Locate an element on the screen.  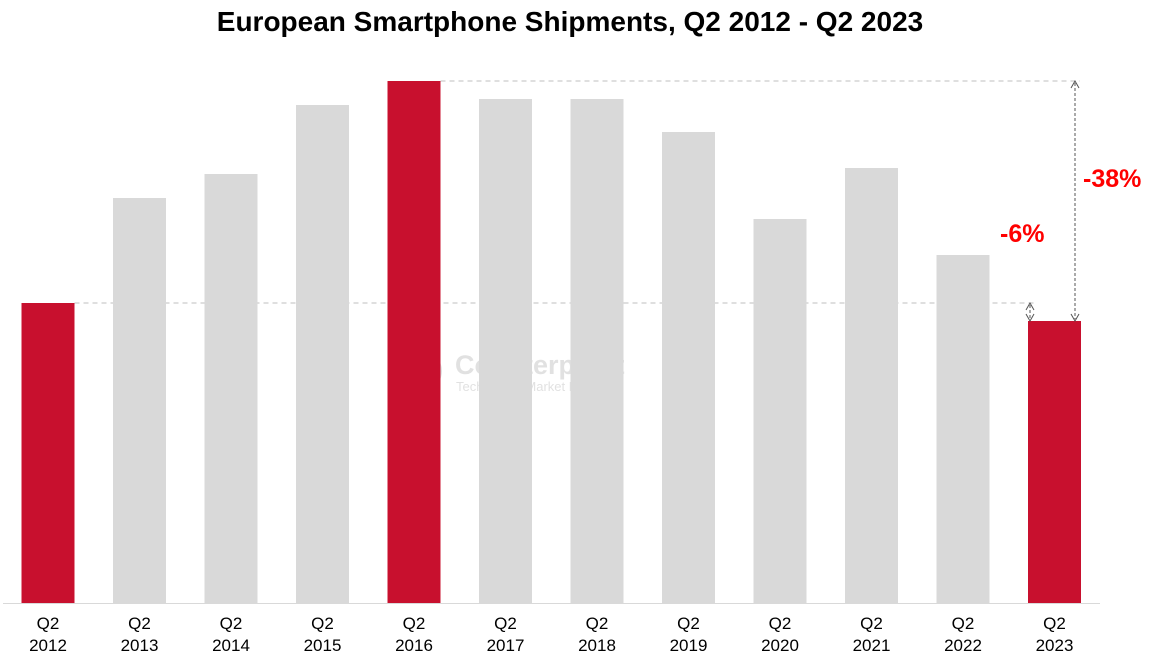
x-tick-label-line: 2015 is located at coordinates (323, 645).